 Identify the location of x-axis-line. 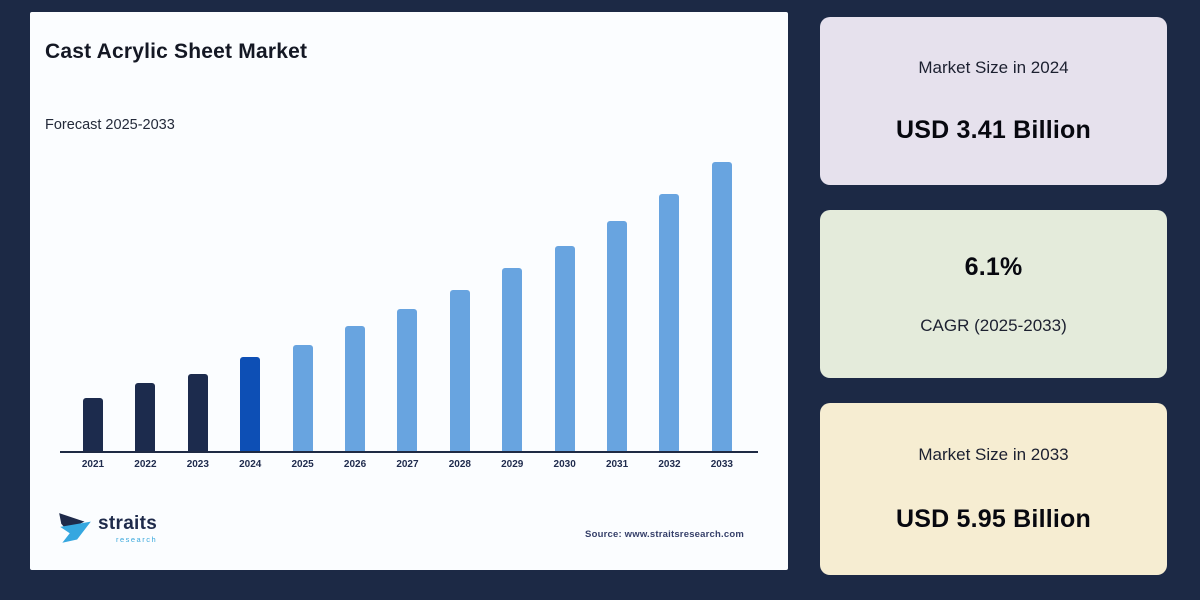
(409, 452).